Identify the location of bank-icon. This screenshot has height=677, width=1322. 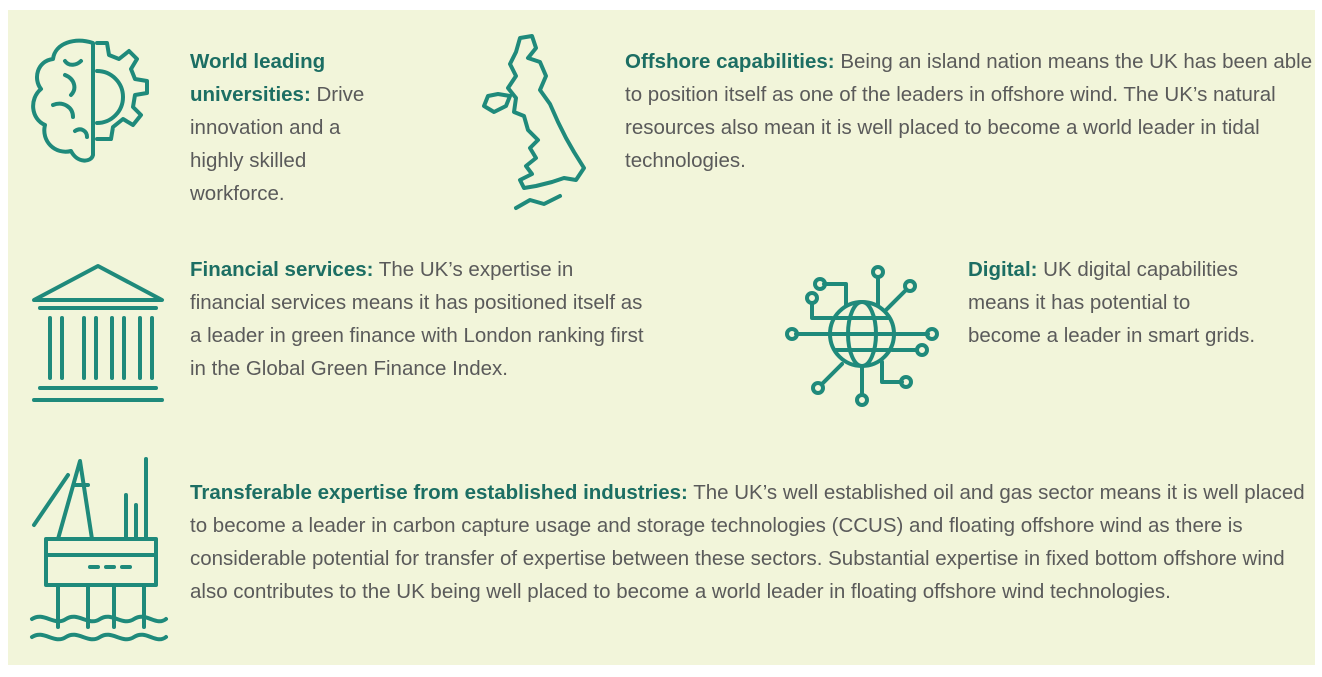
(98, 333).